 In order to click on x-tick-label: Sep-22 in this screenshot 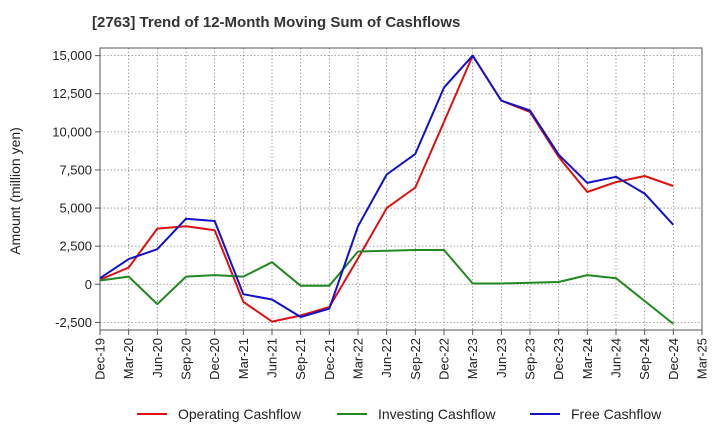, I will do `click(415, 359)`.